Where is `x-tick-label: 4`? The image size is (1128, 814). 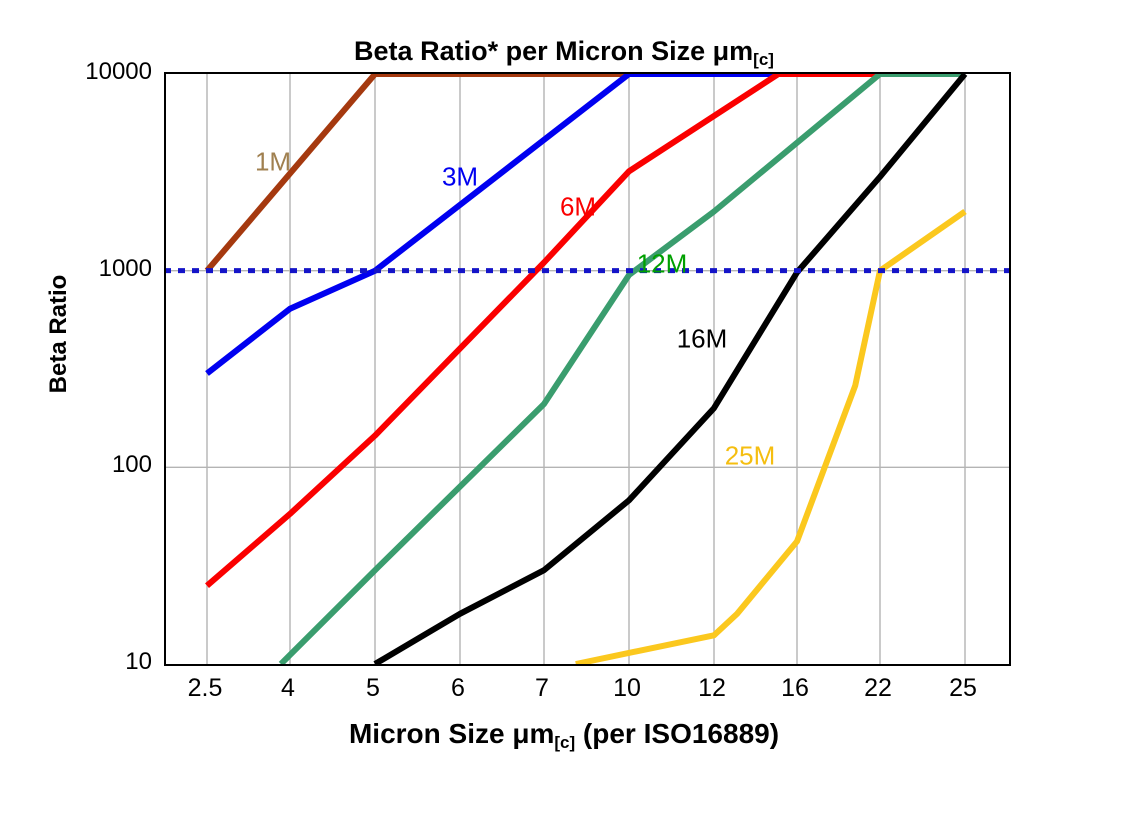 x-tick-label: 4 is located at coordinates (288, 688).